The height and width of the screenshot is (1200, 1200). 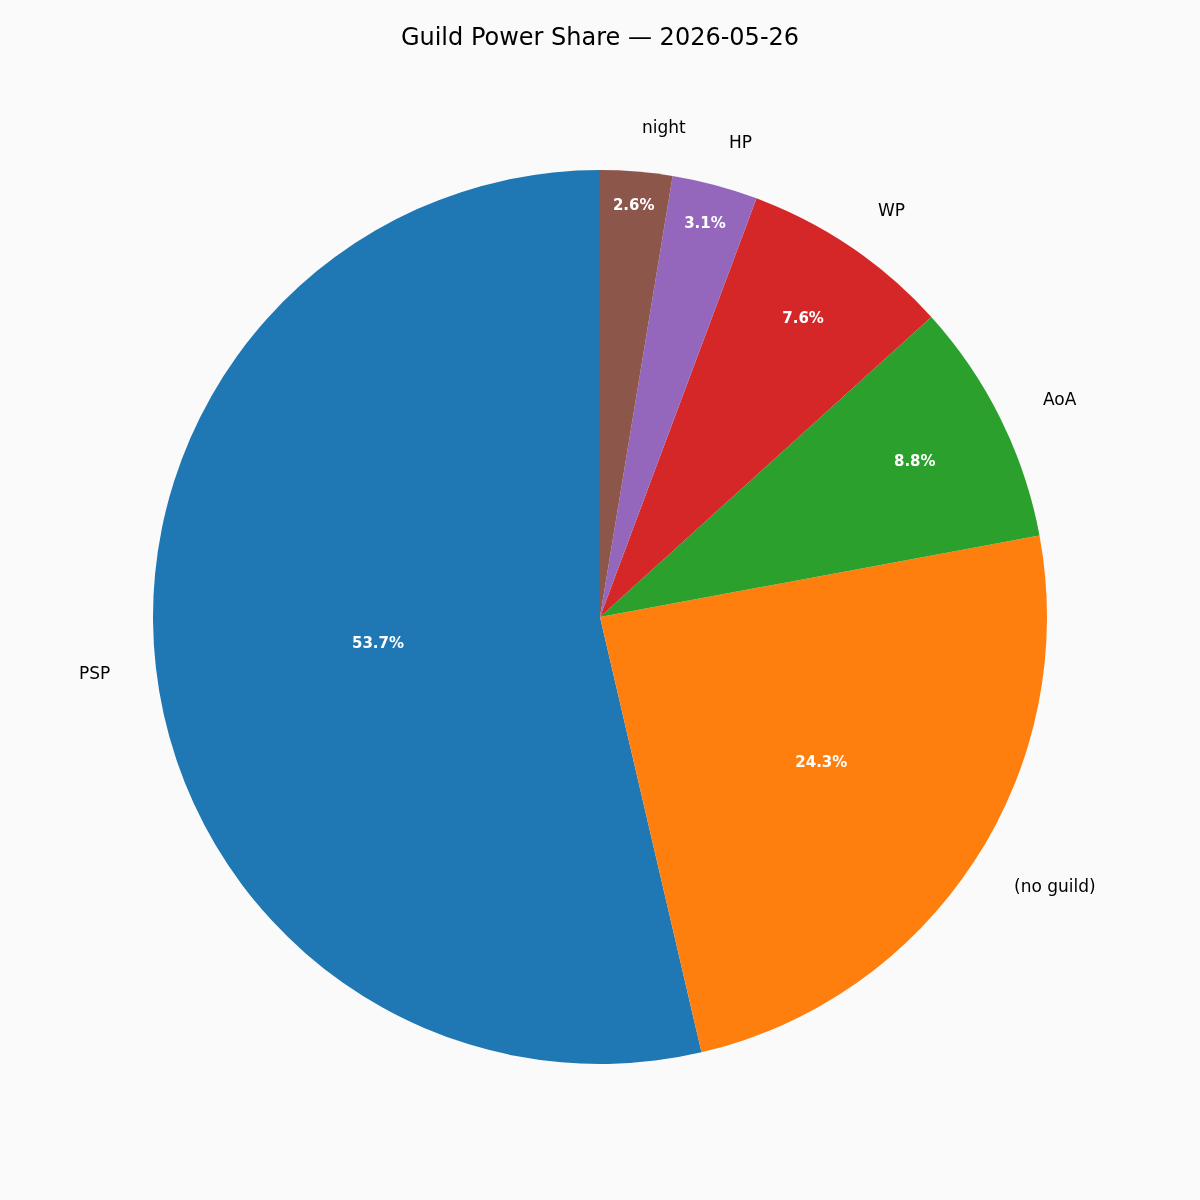 I want to click on data-label: 53.7%, so click(x=377, y=642).